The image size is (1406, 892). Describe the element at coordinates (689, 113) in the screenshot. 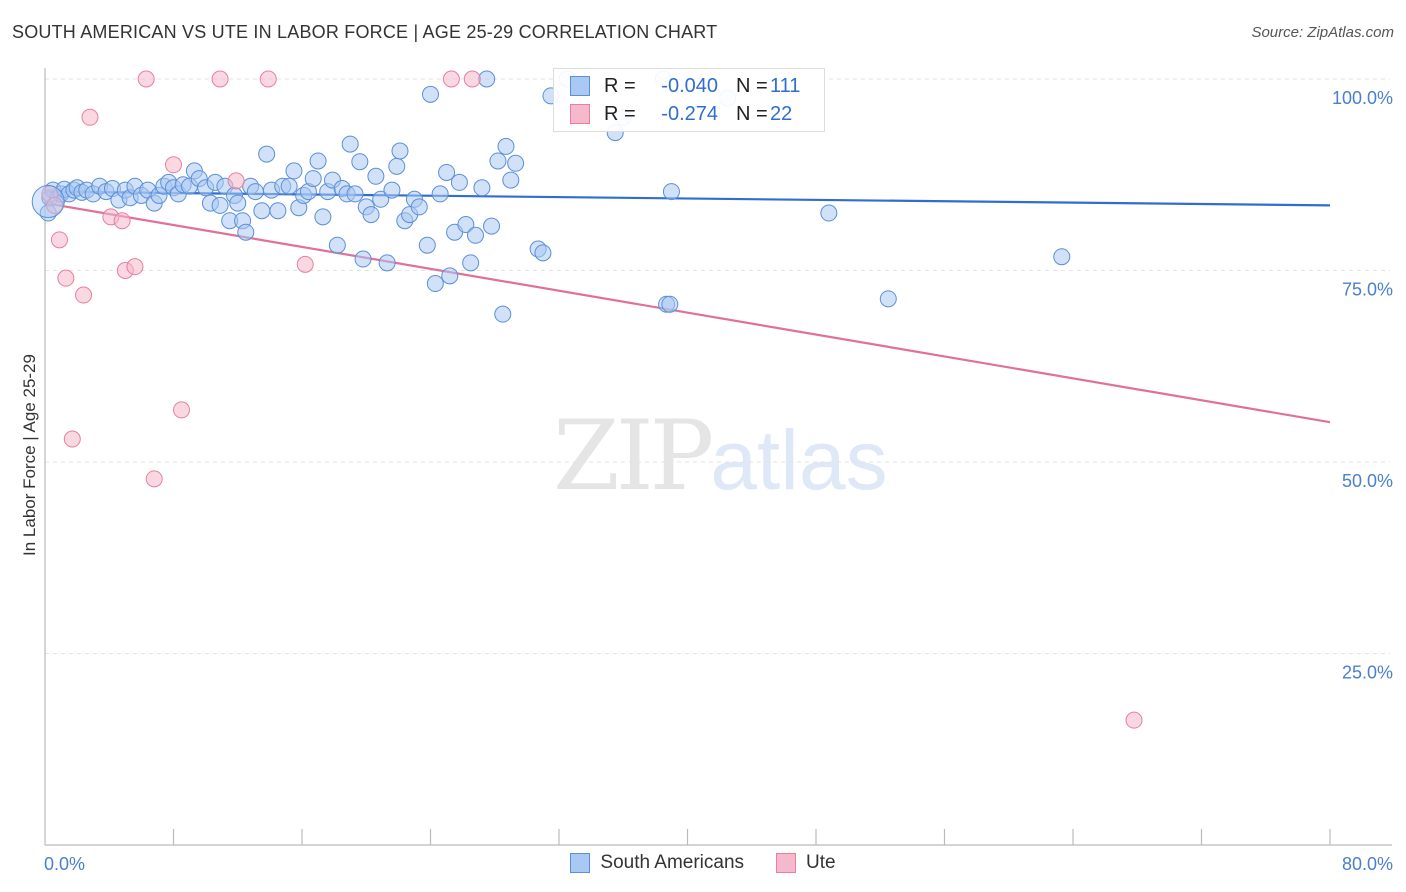

I see `legend-r-value: -0.274` at that location.